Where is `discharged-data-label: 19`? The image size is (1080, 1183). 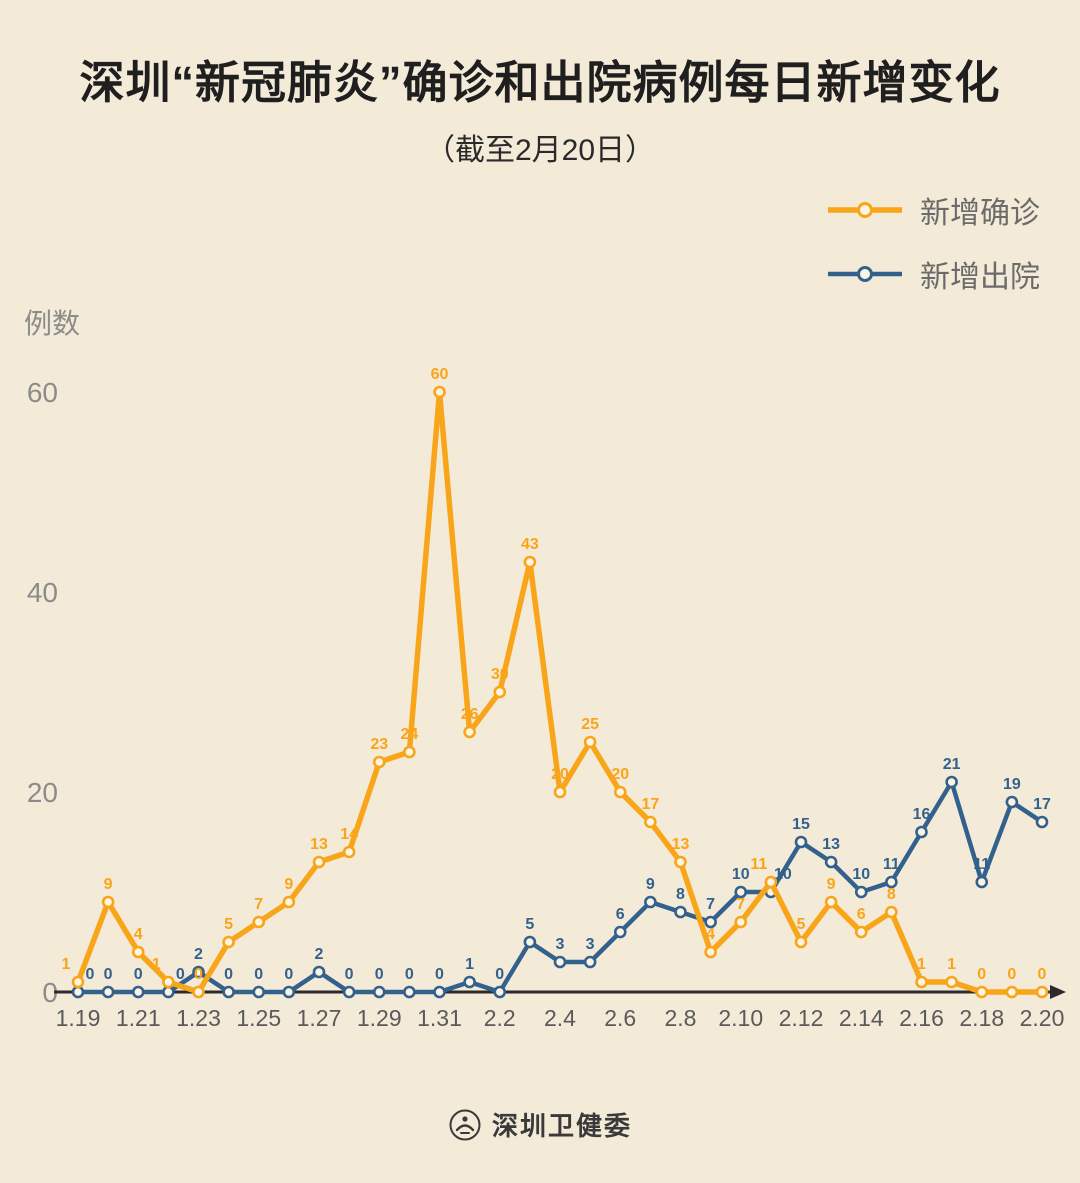 discharged-data-label: 19 is located at coordinates (1012, 784).